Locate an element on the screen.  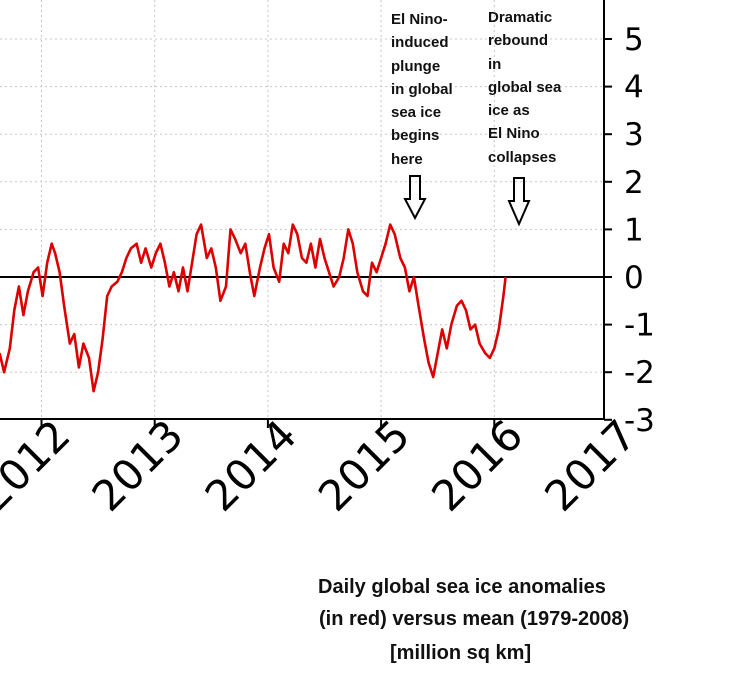
x-tick-label: 2014 is located at coordinates (251, 465).